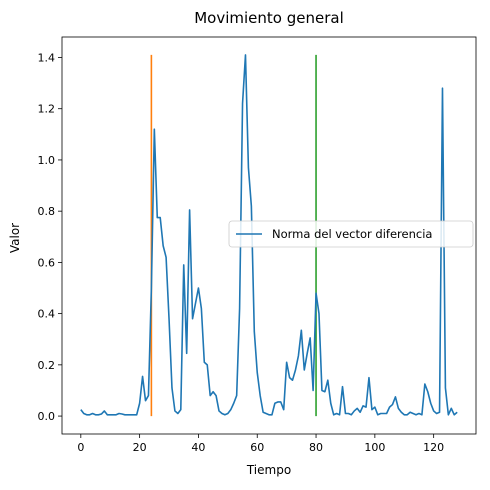 Image resolution: width=490 pixels, height=490 pixels. What do you see at coordinates (433, 447) in the screenshot?
I see `x-tick-label: 120` at bounding box center [433, 447].